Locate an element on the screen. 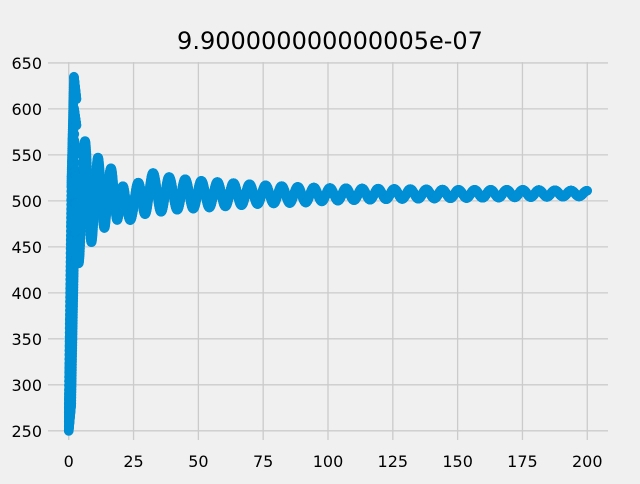 Image resolution: width=640 pixels, height=484 pixels. x-tick-label: 75 is located at coordinates (263, 461).